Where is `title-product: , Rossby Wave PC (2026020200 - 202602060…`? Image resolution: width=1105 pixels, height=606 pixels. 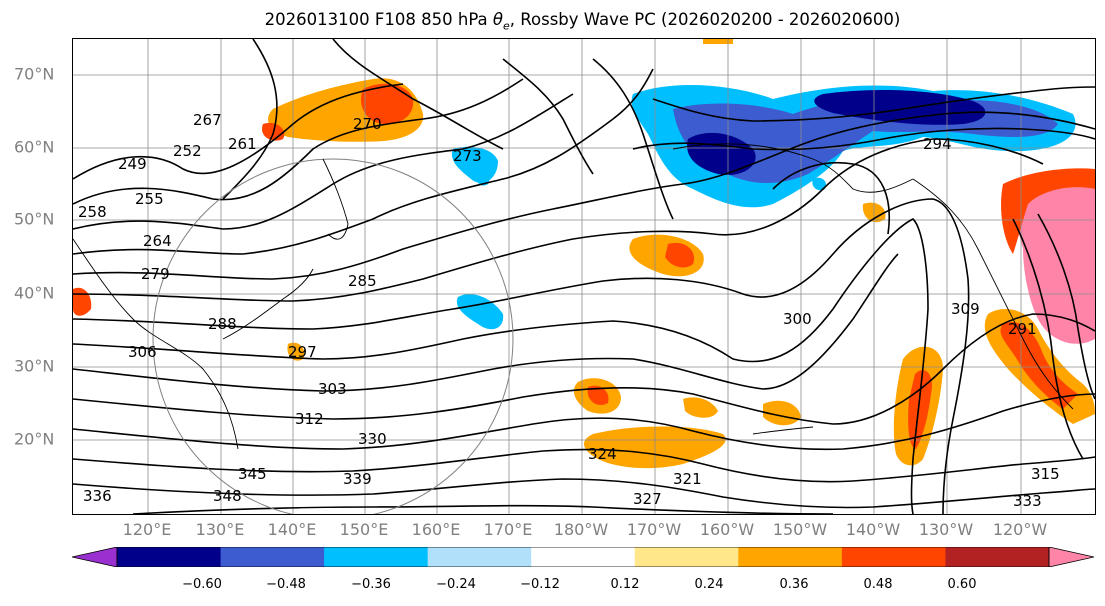
title-product: , Rossby Wave PC (2026020200 - 202602060… is located at coordinates (705, 19).